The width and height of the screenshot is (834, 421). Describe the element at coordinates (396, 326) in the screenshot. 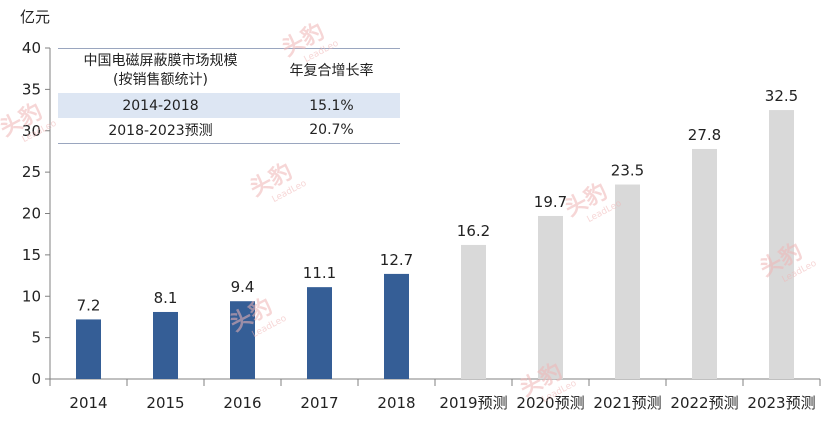

I see `bar-2018` at that location.